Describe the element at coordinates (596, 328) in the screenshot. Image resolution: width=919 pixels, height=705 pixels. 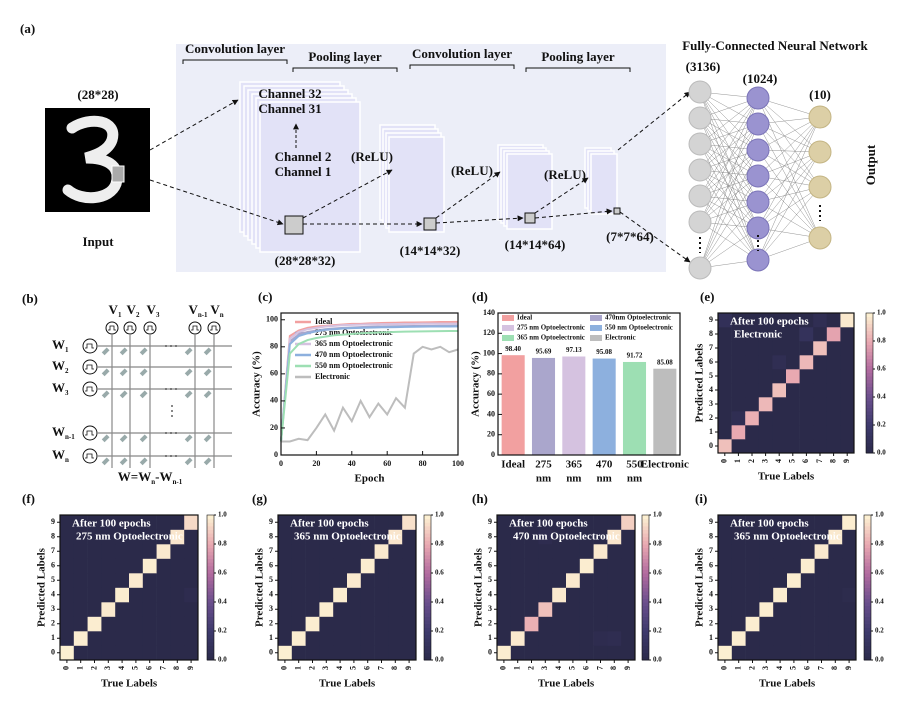
I see `legend-swatch` at that location.